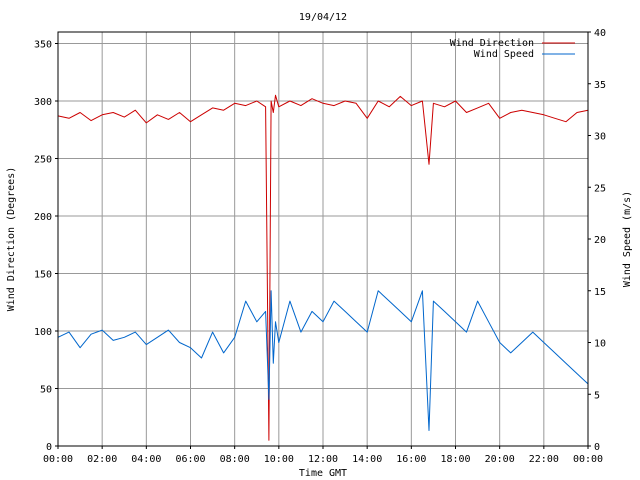  What do you see at coordinates (600, 240) in the screenshot?
I see `right-tick-label: 20` at bounding box center [600, 240].